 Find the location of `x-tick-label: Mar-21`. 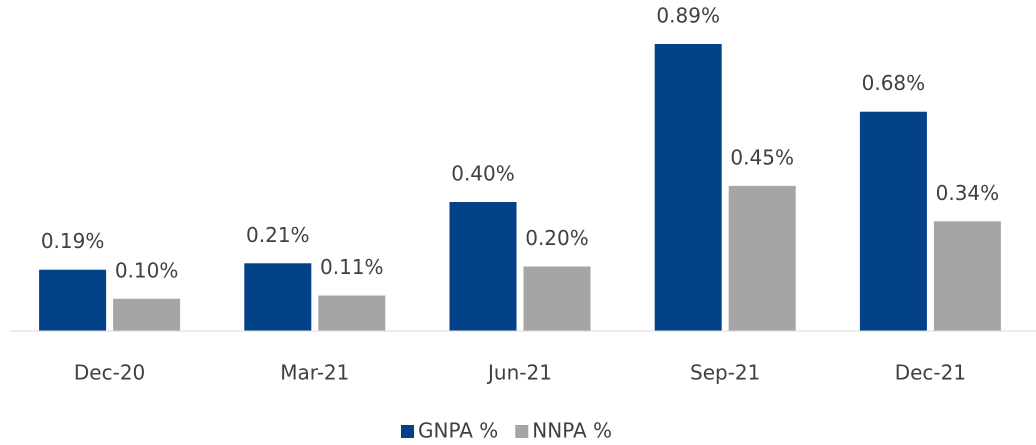

x-tick-label: Mar-21 is located at coordinates (314, 373).